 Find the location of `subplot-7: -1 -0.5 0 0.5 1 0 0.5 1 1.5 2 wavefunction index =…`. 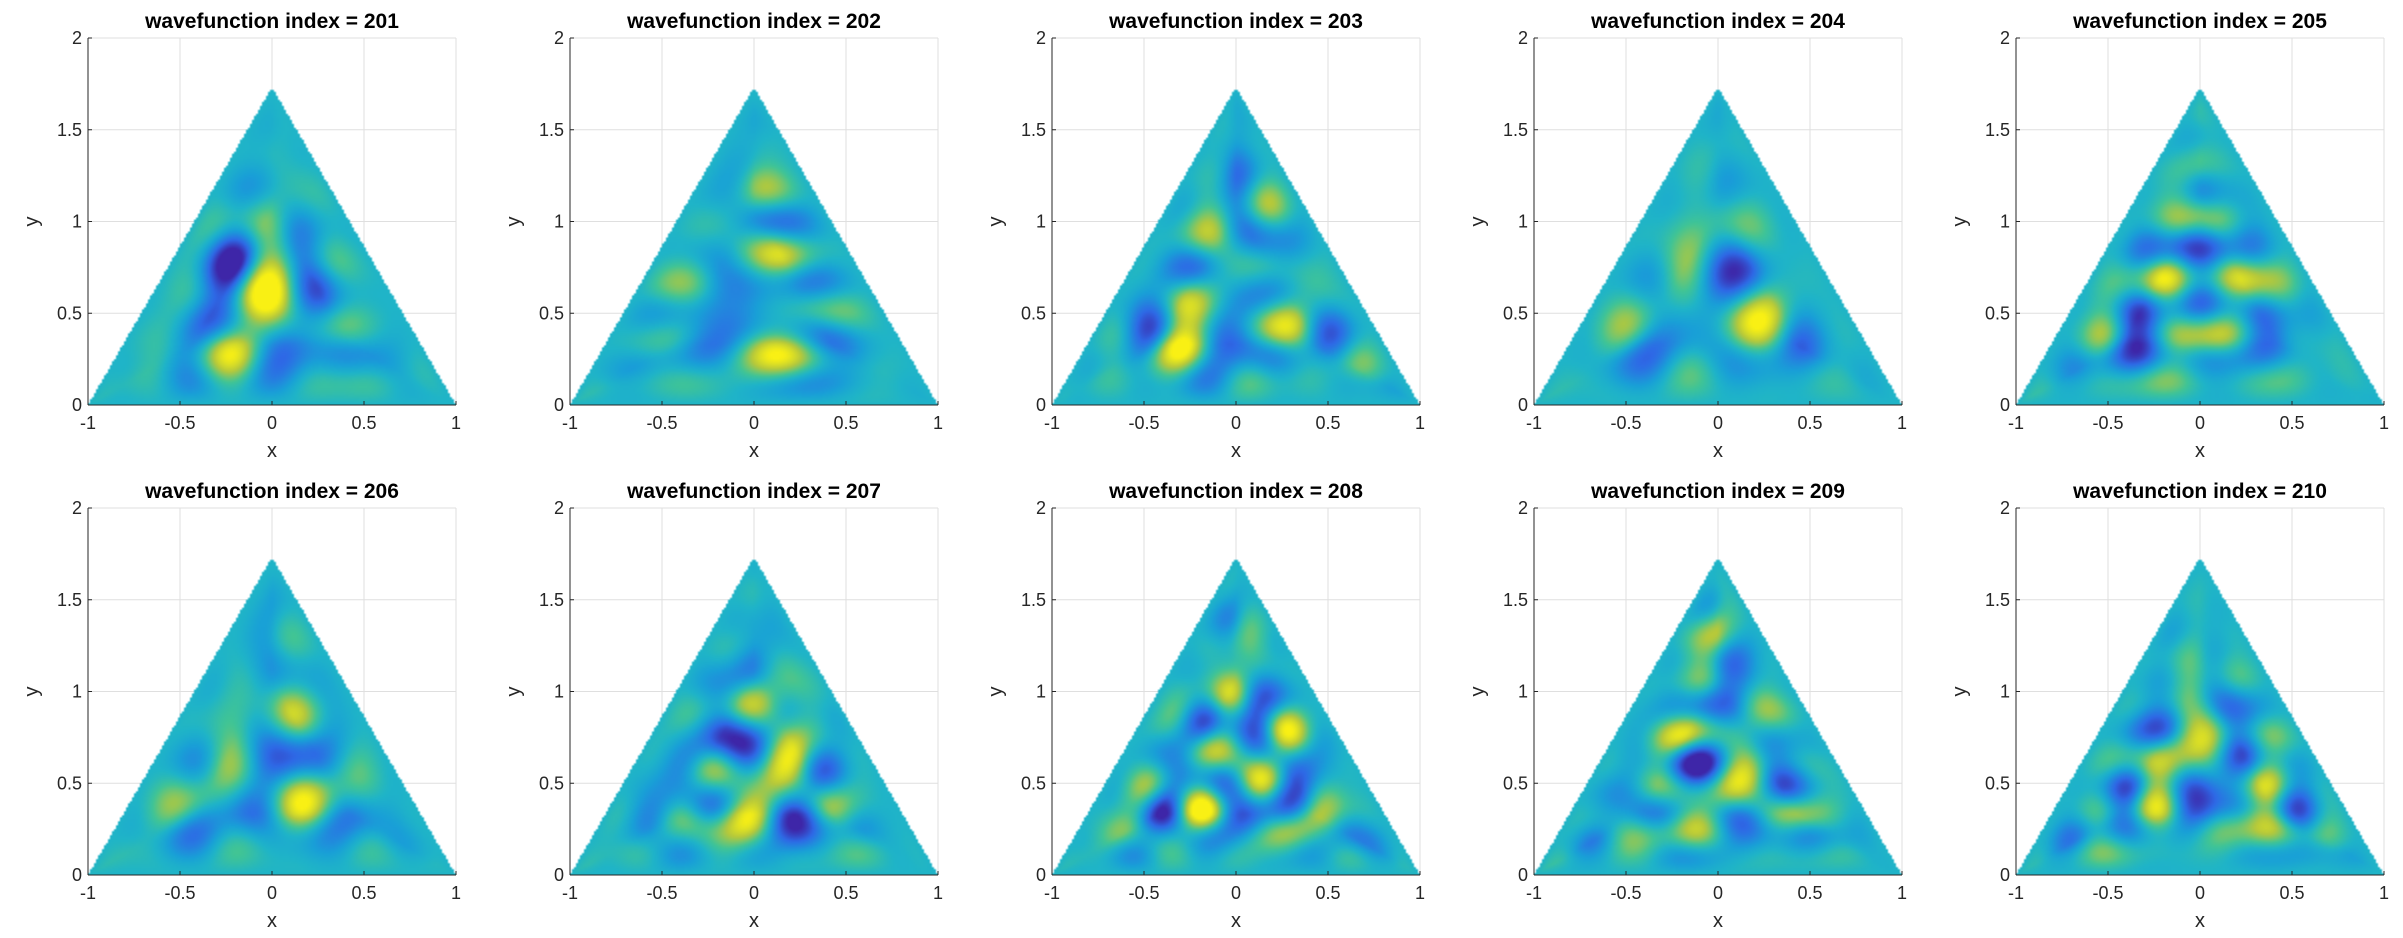

subplot-7: -1 -0.5 0 0.5 1 0 0.5 1 1.5 2 wavefunction index =… is located at coordinates (723, 706).